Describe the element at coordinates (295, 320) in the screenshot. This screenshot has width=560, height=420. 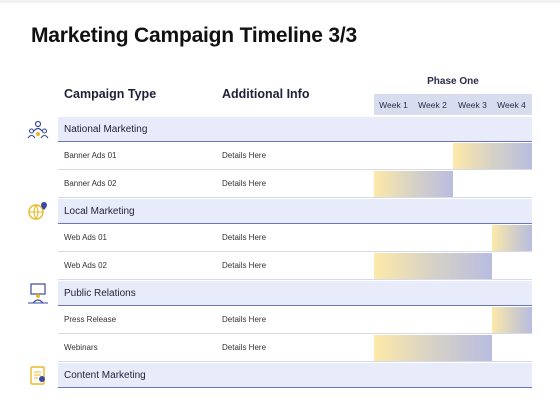
I see `table-row: Press Release Details Here` at that location.